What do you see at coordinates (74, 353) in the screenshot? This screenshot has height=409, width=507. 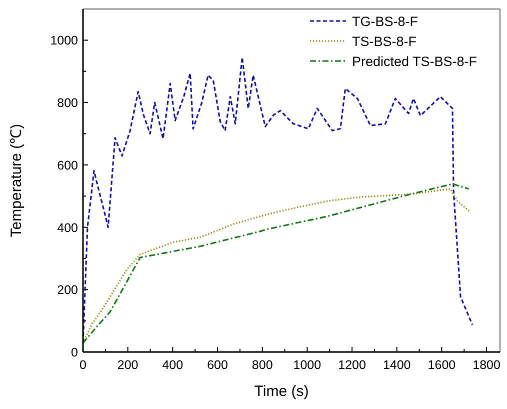 I see `y-tick-label: 0` at bounding box center [74, 353].